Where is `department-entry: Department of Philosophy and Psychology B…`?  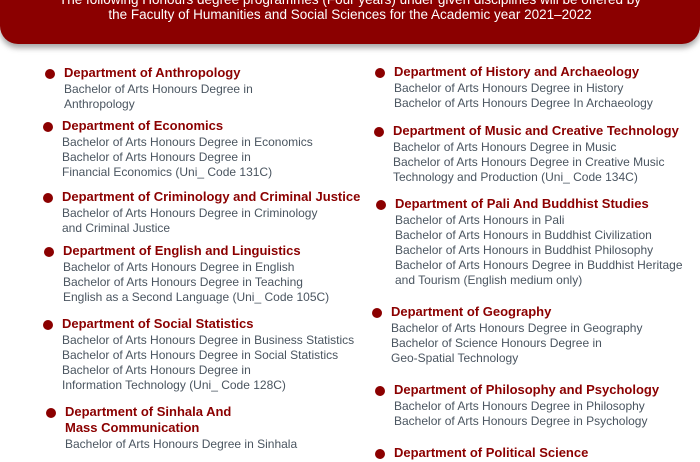
department-entry: Department of Philosophy and Psychology B… is located at coordinates (517, 405).